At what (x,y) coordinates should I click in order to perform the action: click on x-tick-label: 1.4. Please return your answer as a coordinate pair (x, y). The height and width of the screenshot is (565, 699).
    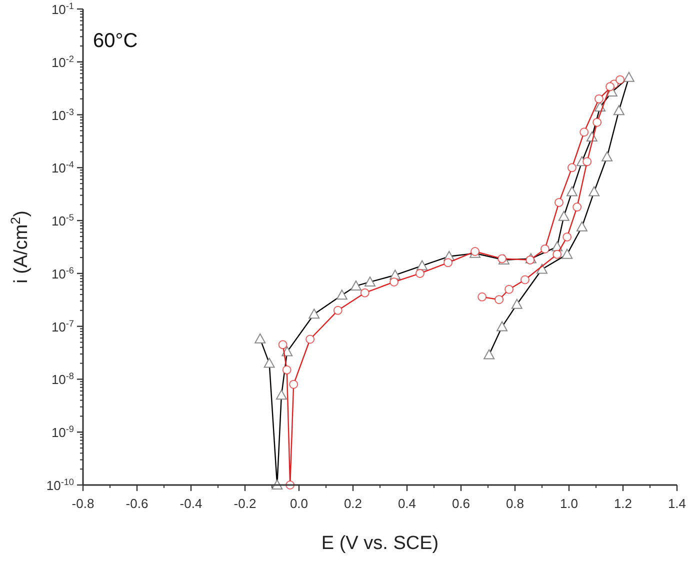
    Looking at the image, I should click on (677, 503).